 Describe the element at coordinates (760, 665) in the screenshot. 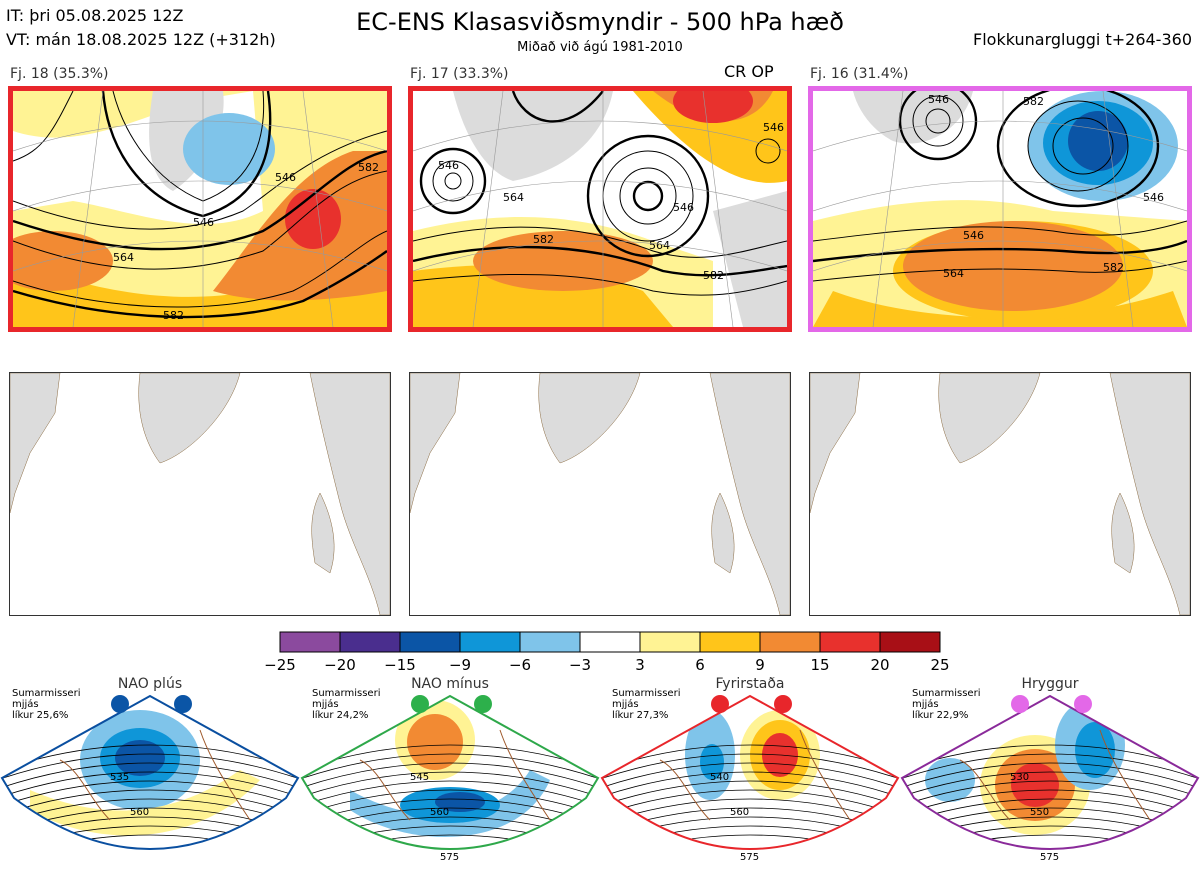

I see `colorbar-tick-label: 9` at that location.